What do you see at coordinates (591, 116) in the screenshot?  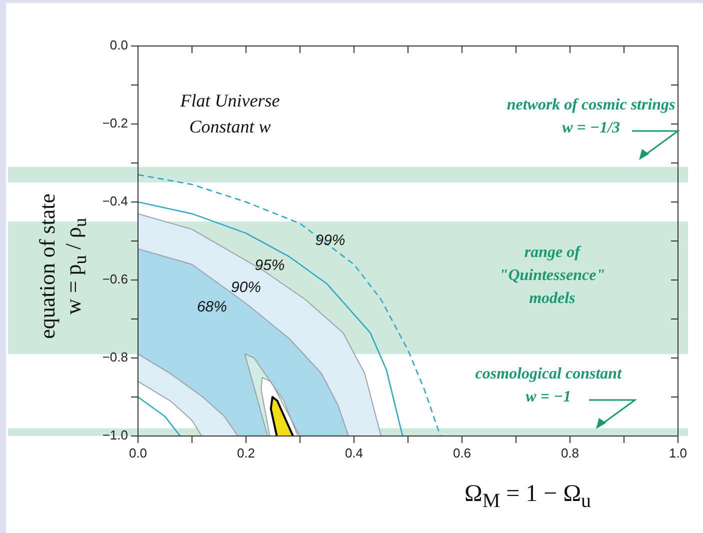 I see `annotation: network of cosmic strings w = −1/3` at bounding box center [591, 116].